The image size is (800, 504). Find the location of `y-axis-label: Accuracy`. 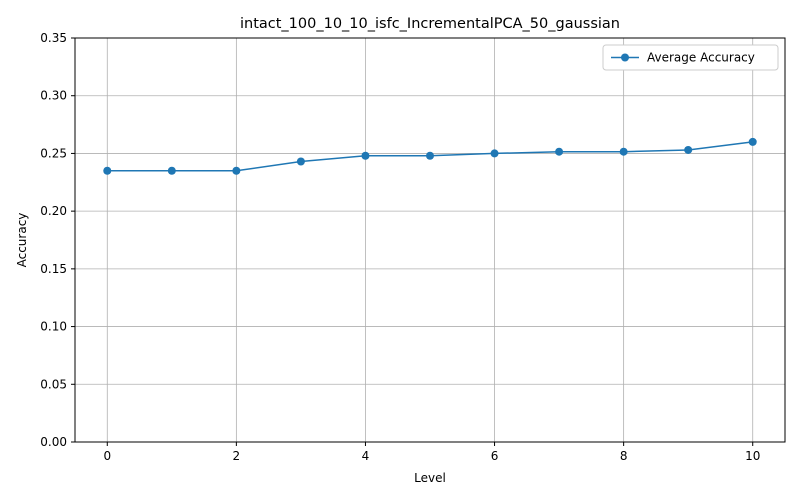

y-axis-label: Accuracy is located at coordinates (22, 240).